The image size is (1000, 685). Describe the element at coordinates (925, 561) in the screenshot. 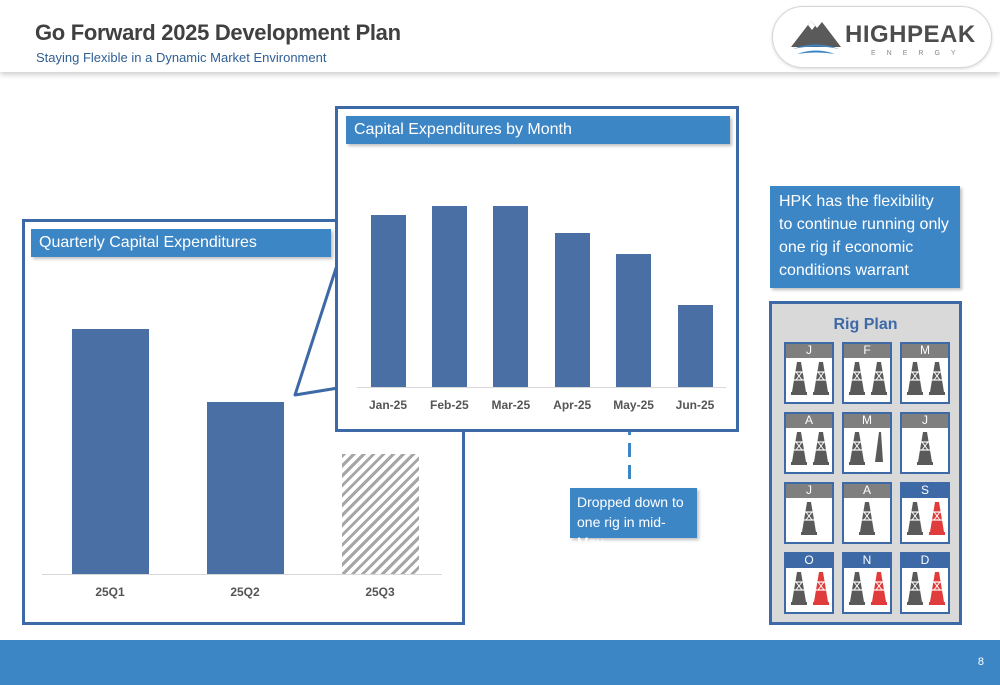

I see `rig-month-label: D` at that location.